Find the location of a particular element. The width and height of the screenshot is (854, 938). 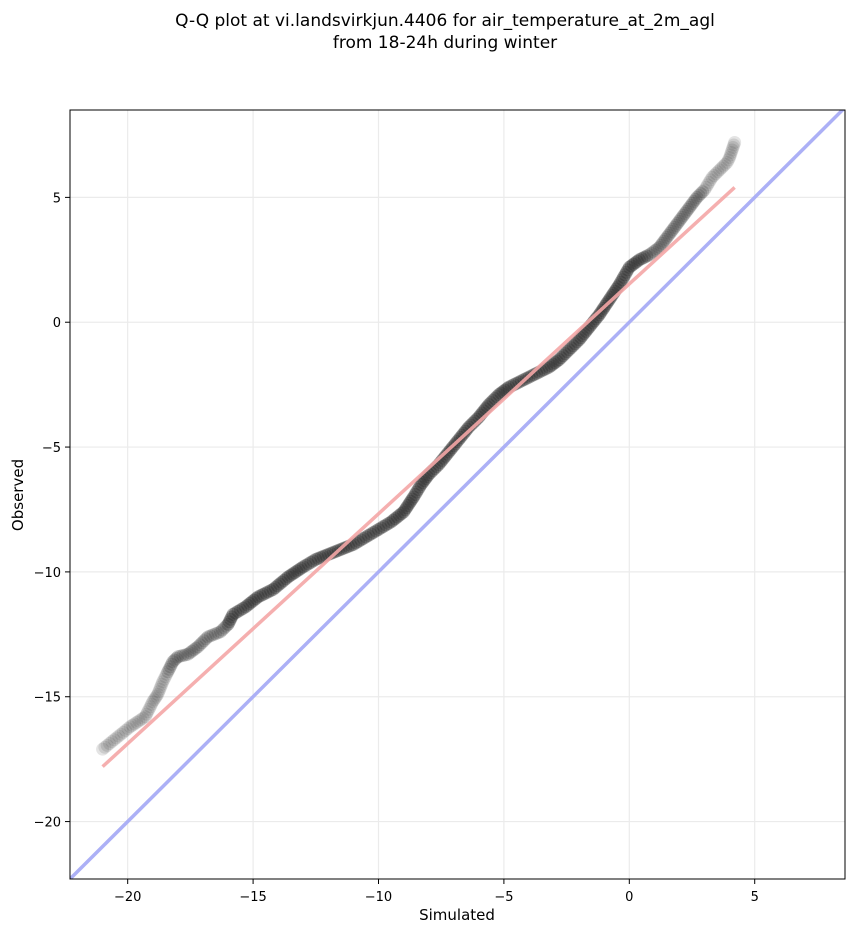

y-tick-label: 0 is located at coordinates (57, 323).